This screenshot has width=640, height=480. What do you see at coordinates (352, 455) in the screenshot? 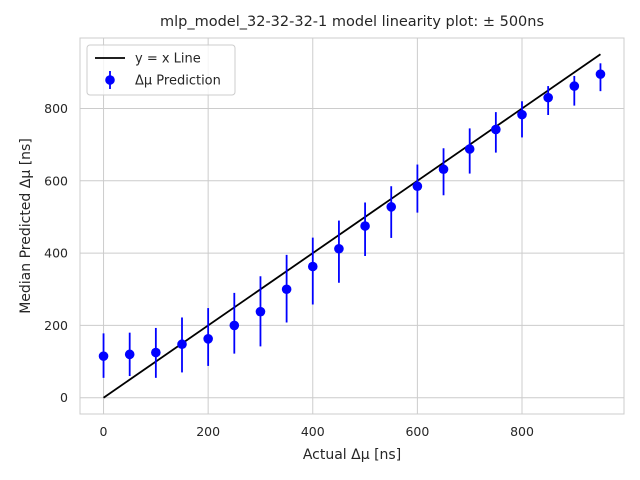
I see `x-axis-label: Actual Δμ [ns]` at bounding box center [352, 455].